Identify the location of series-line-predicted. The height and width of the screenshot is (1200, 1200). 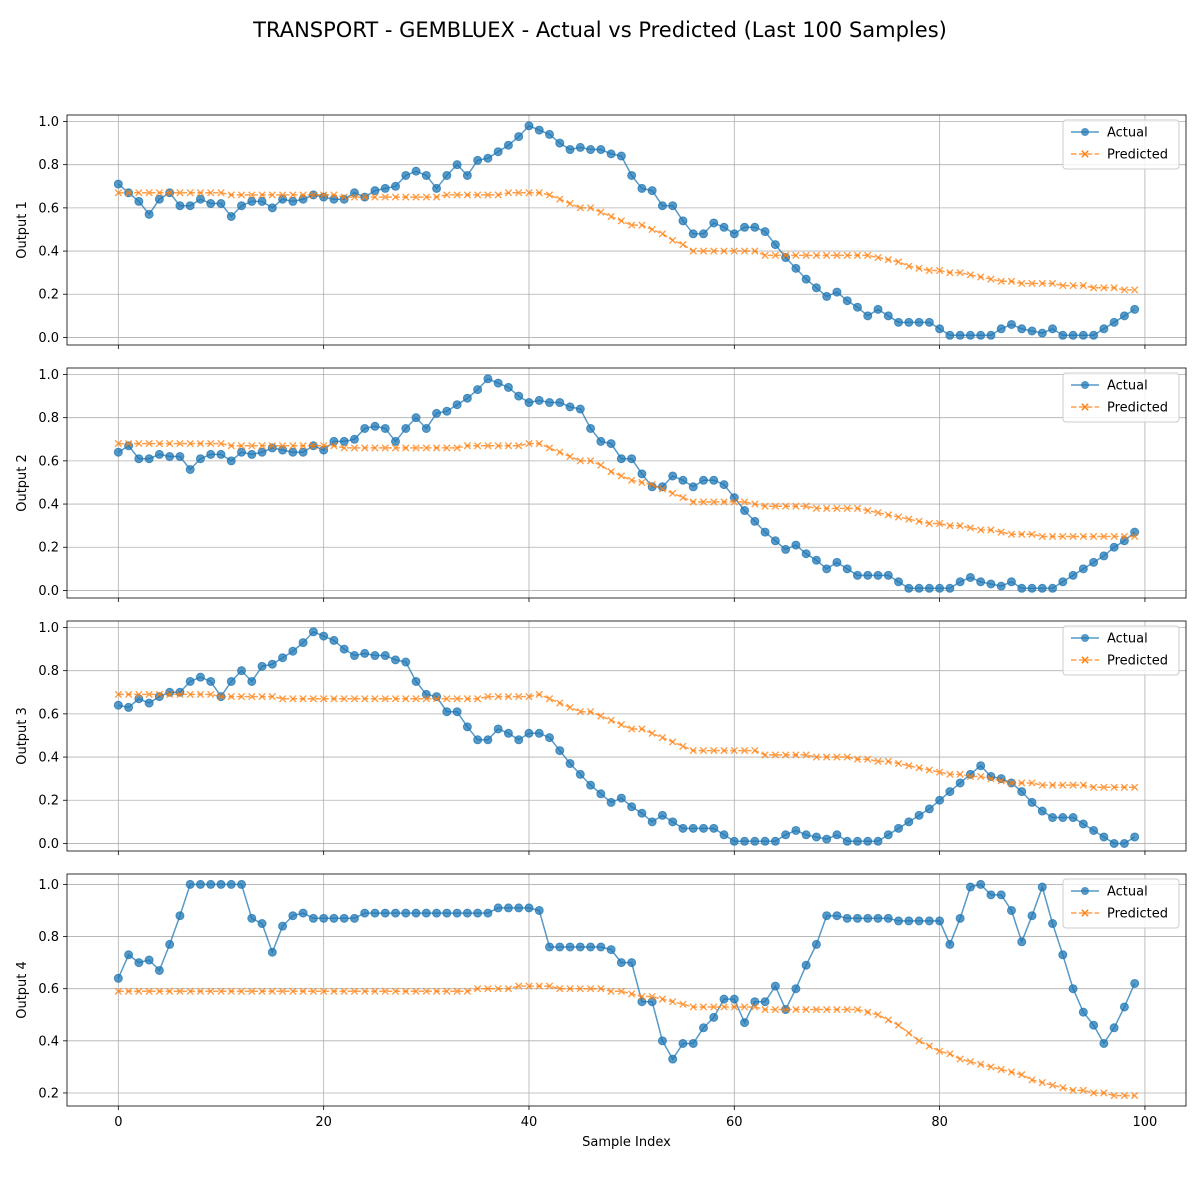
(626, 1041).